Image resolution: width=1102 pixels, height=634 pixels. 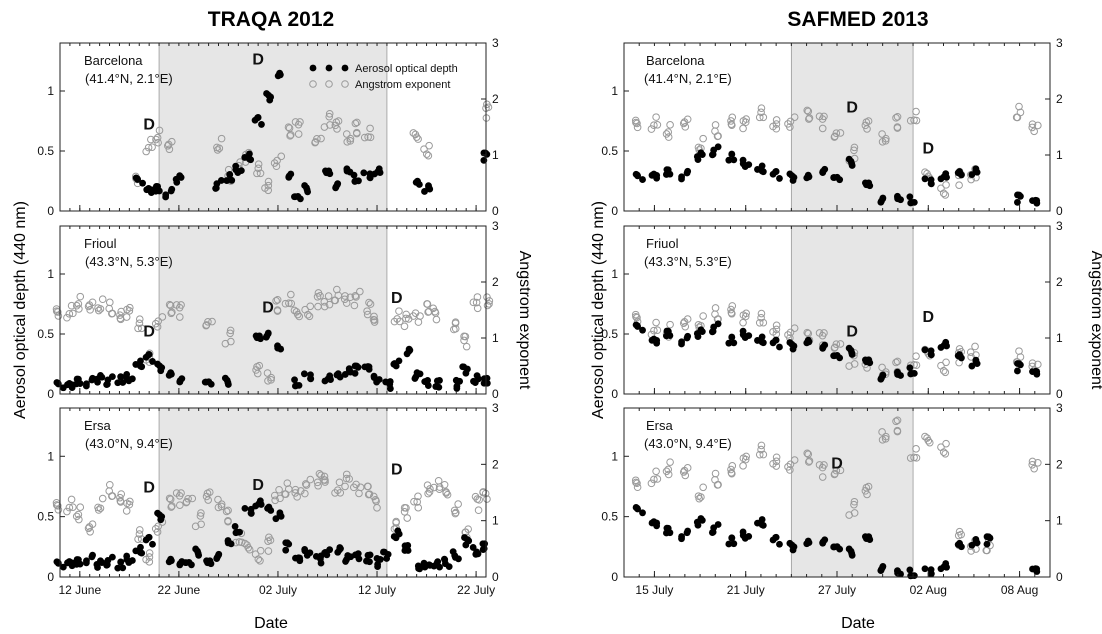 I want to click on shaded-period, so click(x=852, y=127).